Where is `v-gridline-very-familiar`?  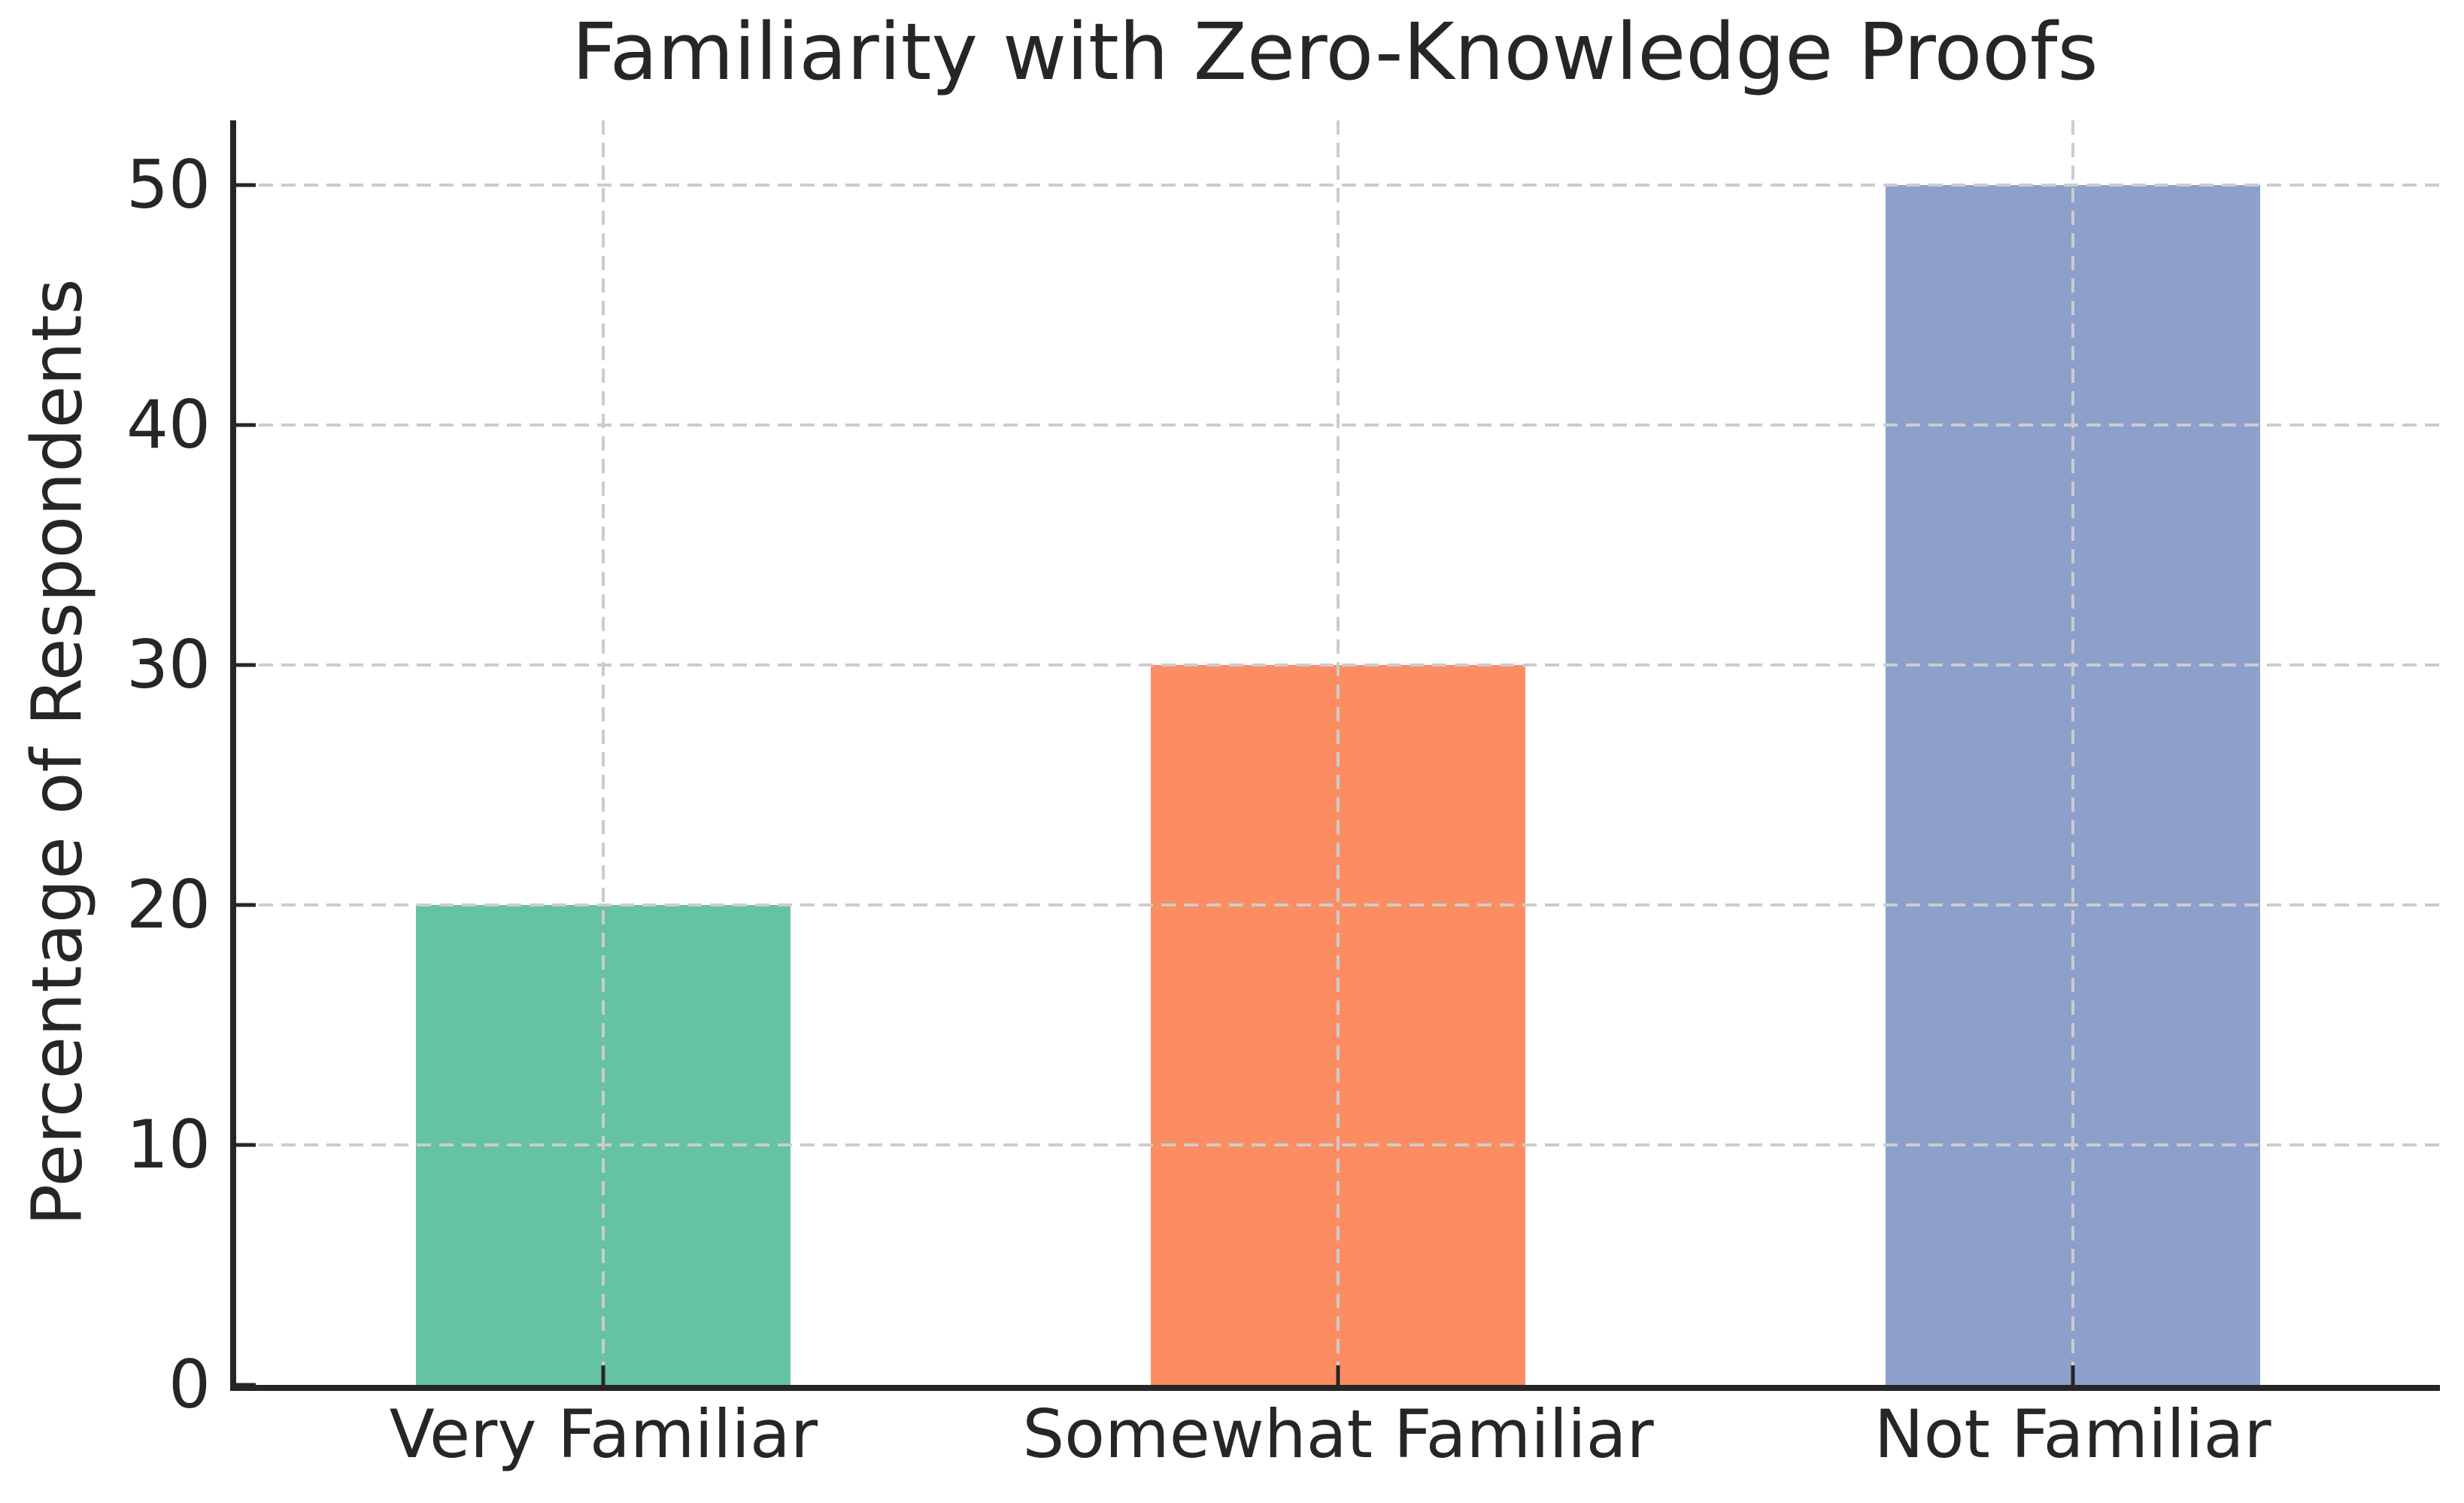 v-gridline-very-familiar is located at coordinates (603, 752).